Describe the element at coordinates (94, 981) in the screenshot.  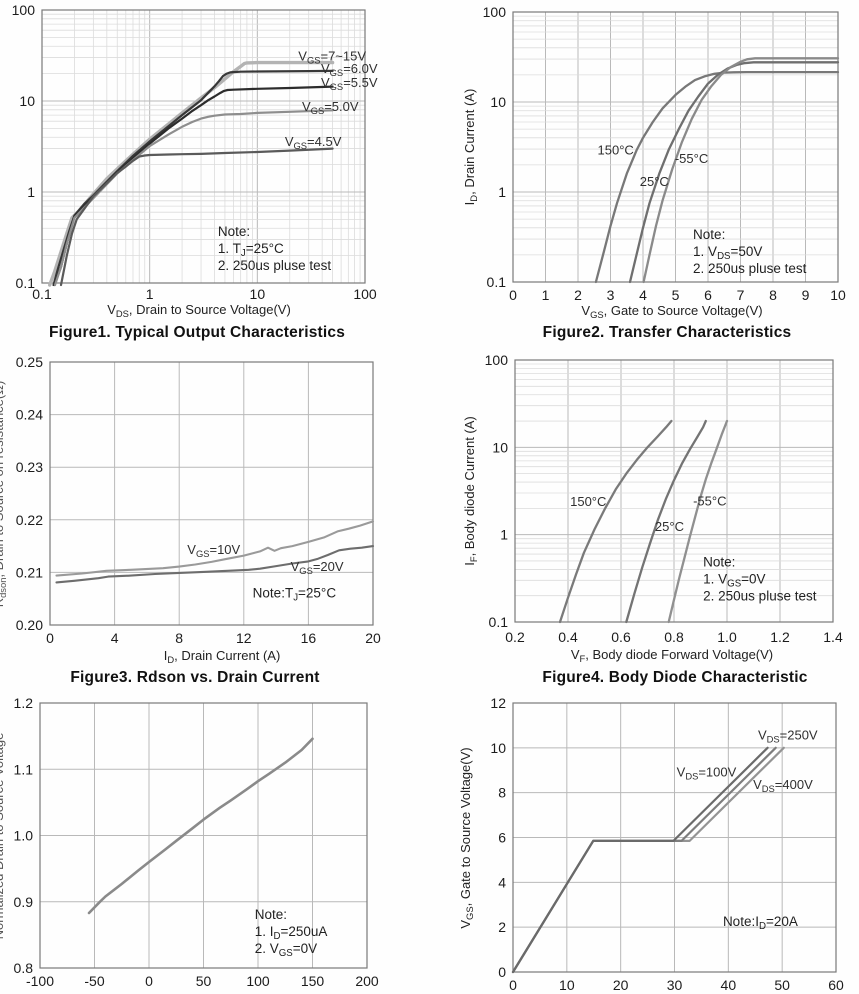
I see `svg-text: -50` at that location.